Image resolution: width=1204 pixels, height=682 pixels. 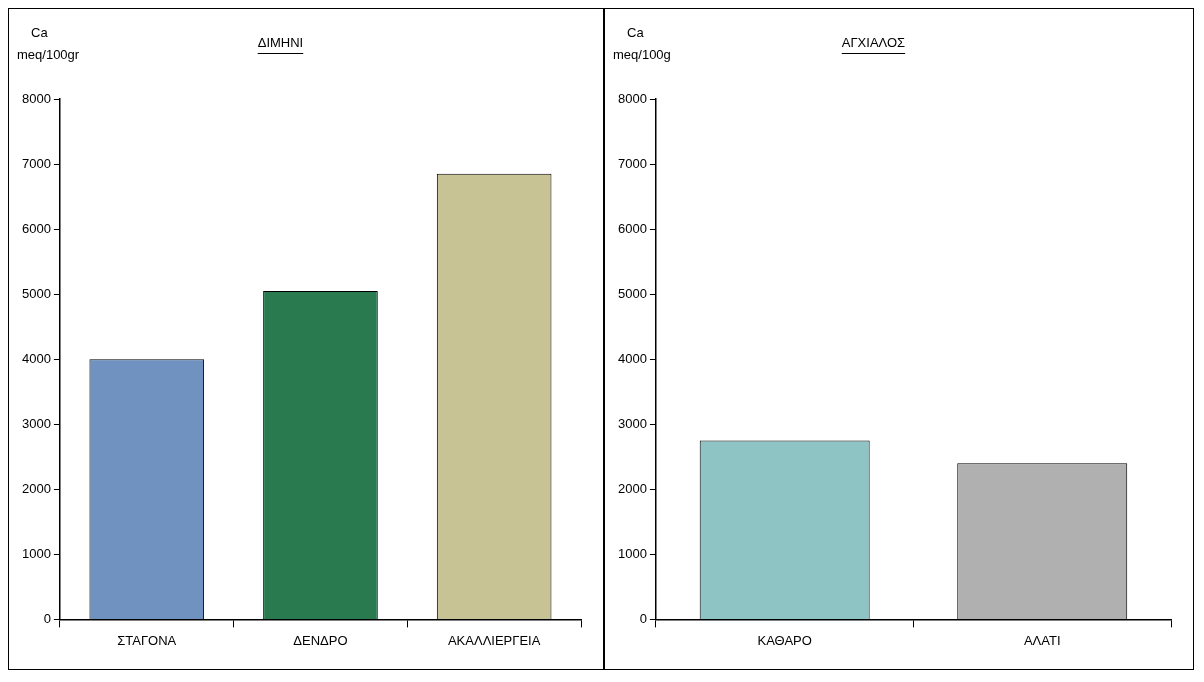 I want to click on chart-title: ΔΙΜΗΝΙ, so click(x=280, y=43).